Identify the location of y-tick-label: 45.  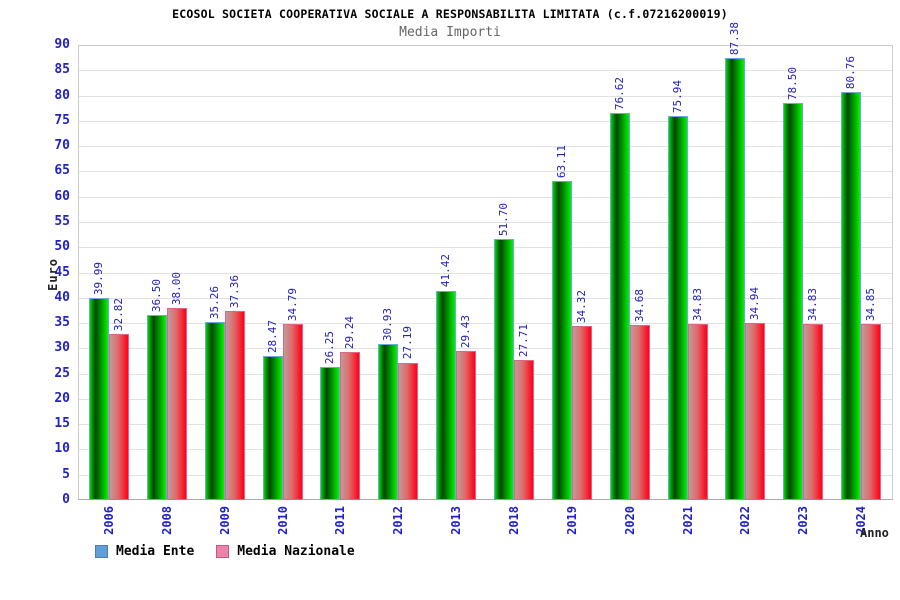
(62, 272).